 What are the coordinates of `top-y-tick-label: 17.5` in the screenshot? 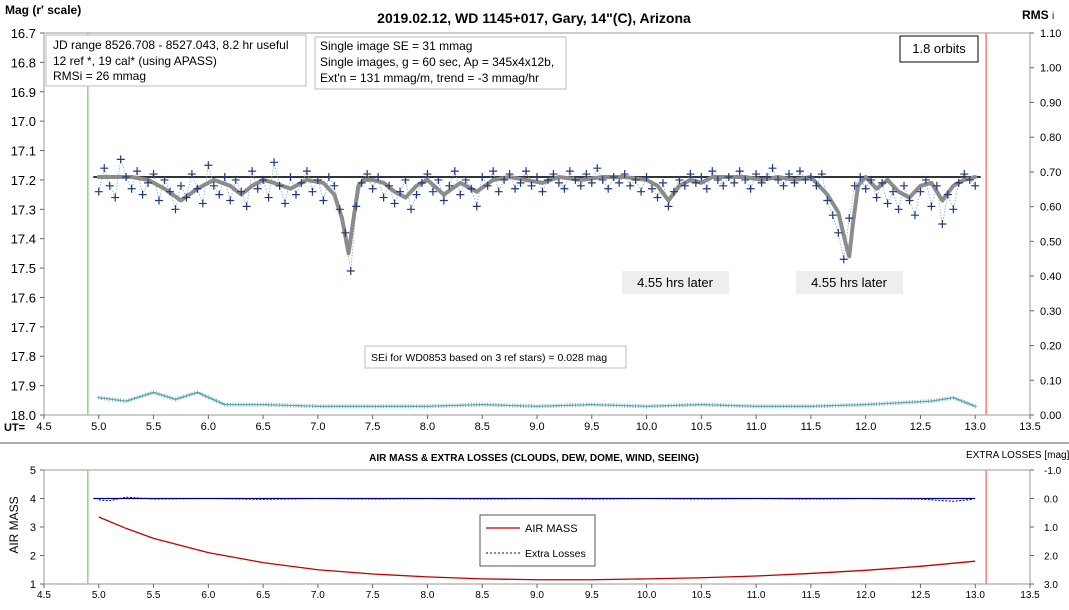 It's located at (23, 268).